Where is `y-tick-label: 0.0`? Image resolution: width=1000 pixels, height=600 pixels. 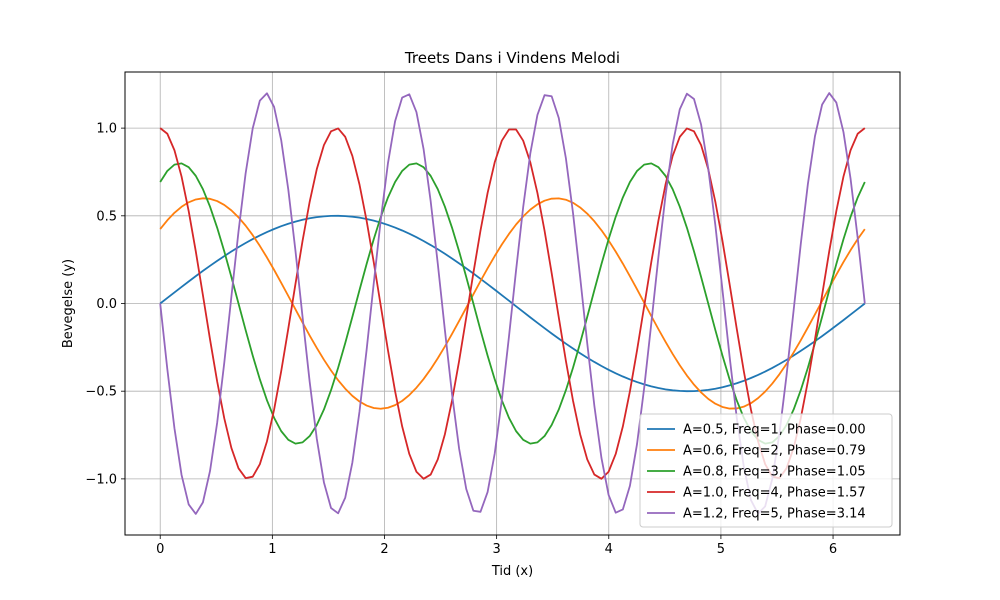
y-tick-label: 0.0 is located at coordinates (106, 304).